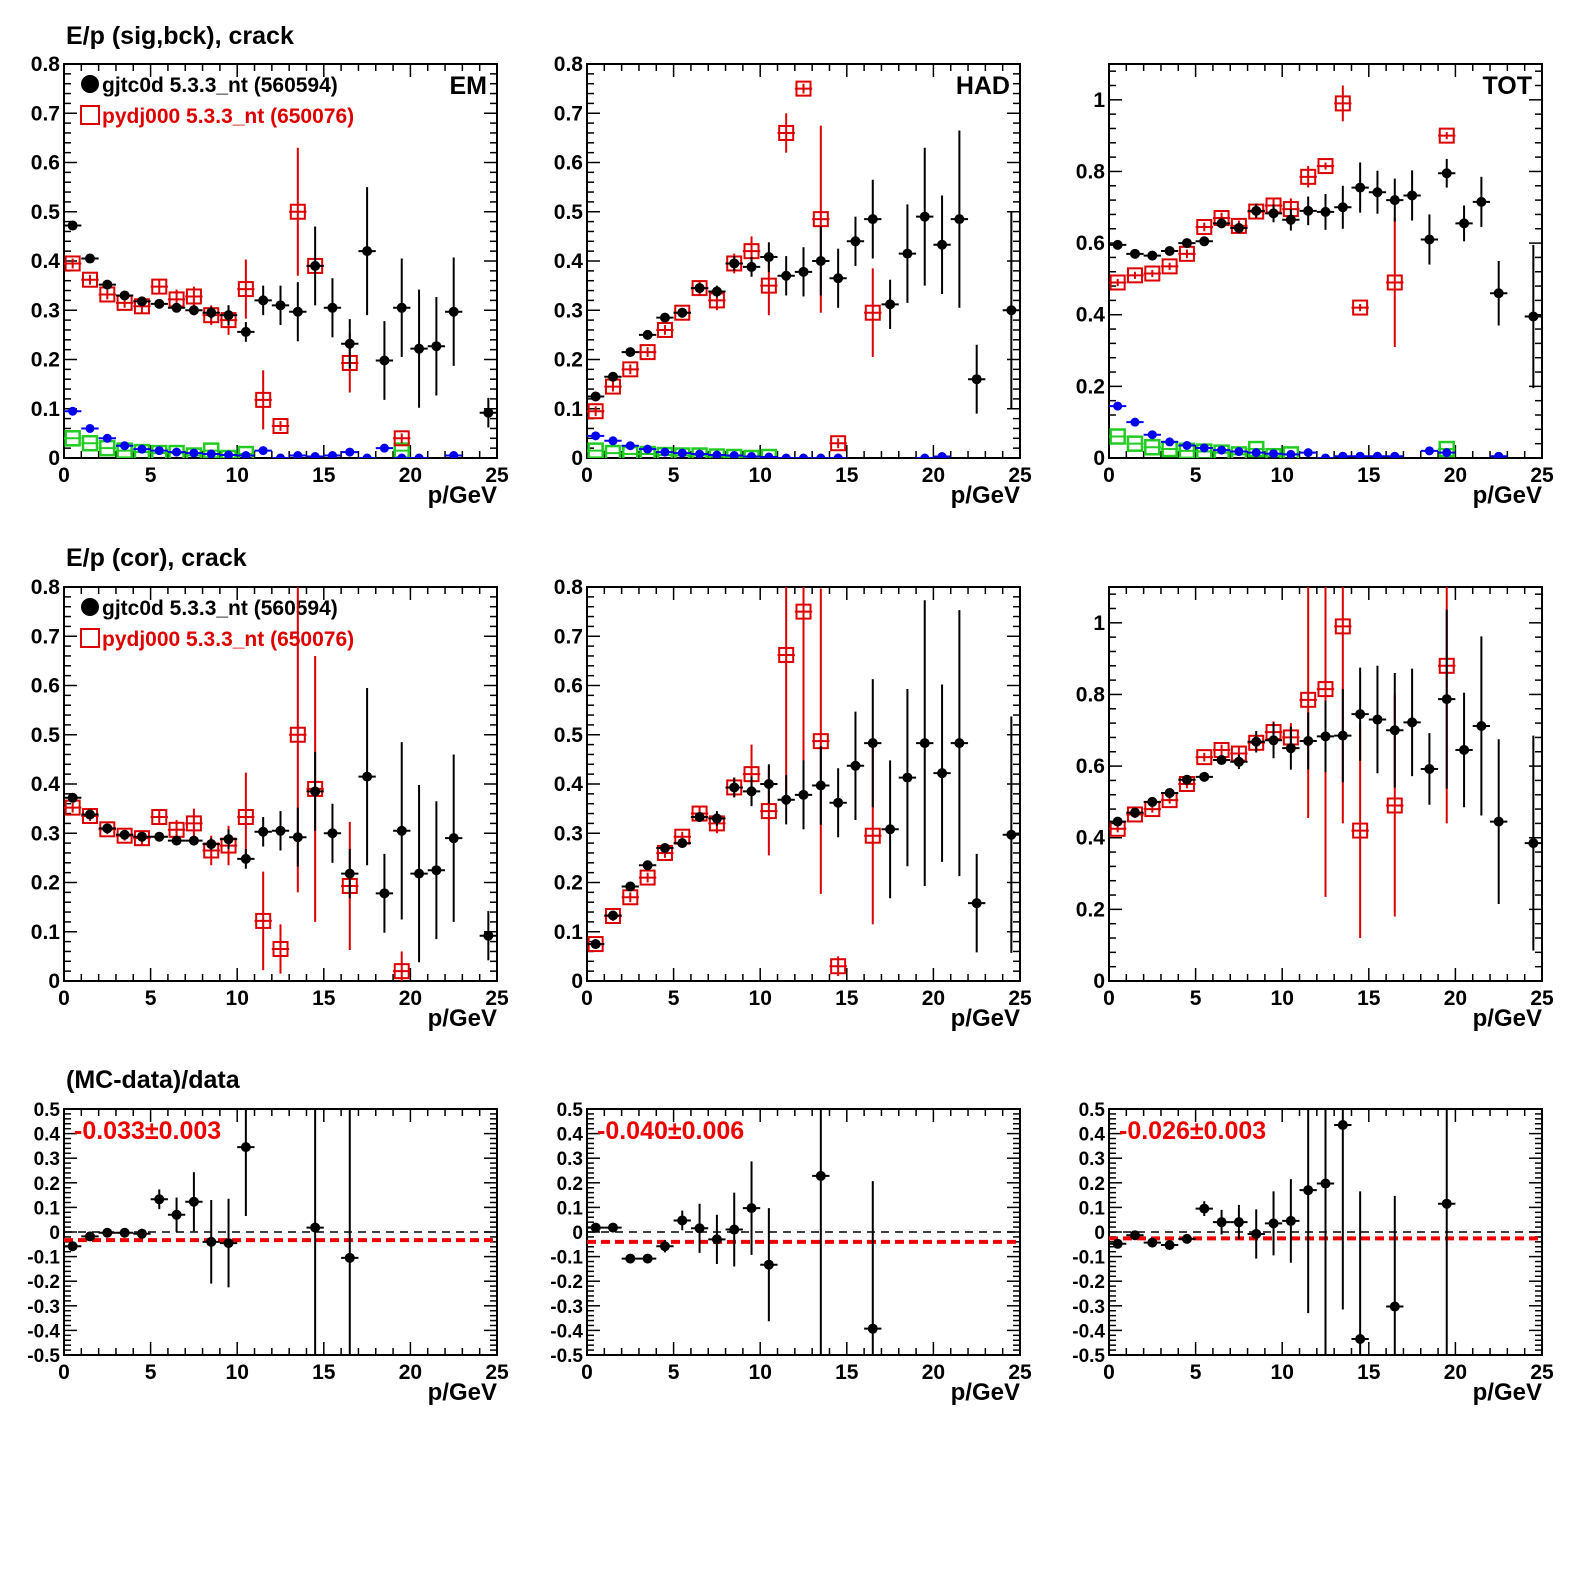 This screenshot has width=1575, height=1575. Describe the element at coordinates (1088, 1258) in the screenshot. I see `y-tick-label: -0.1` at that location.